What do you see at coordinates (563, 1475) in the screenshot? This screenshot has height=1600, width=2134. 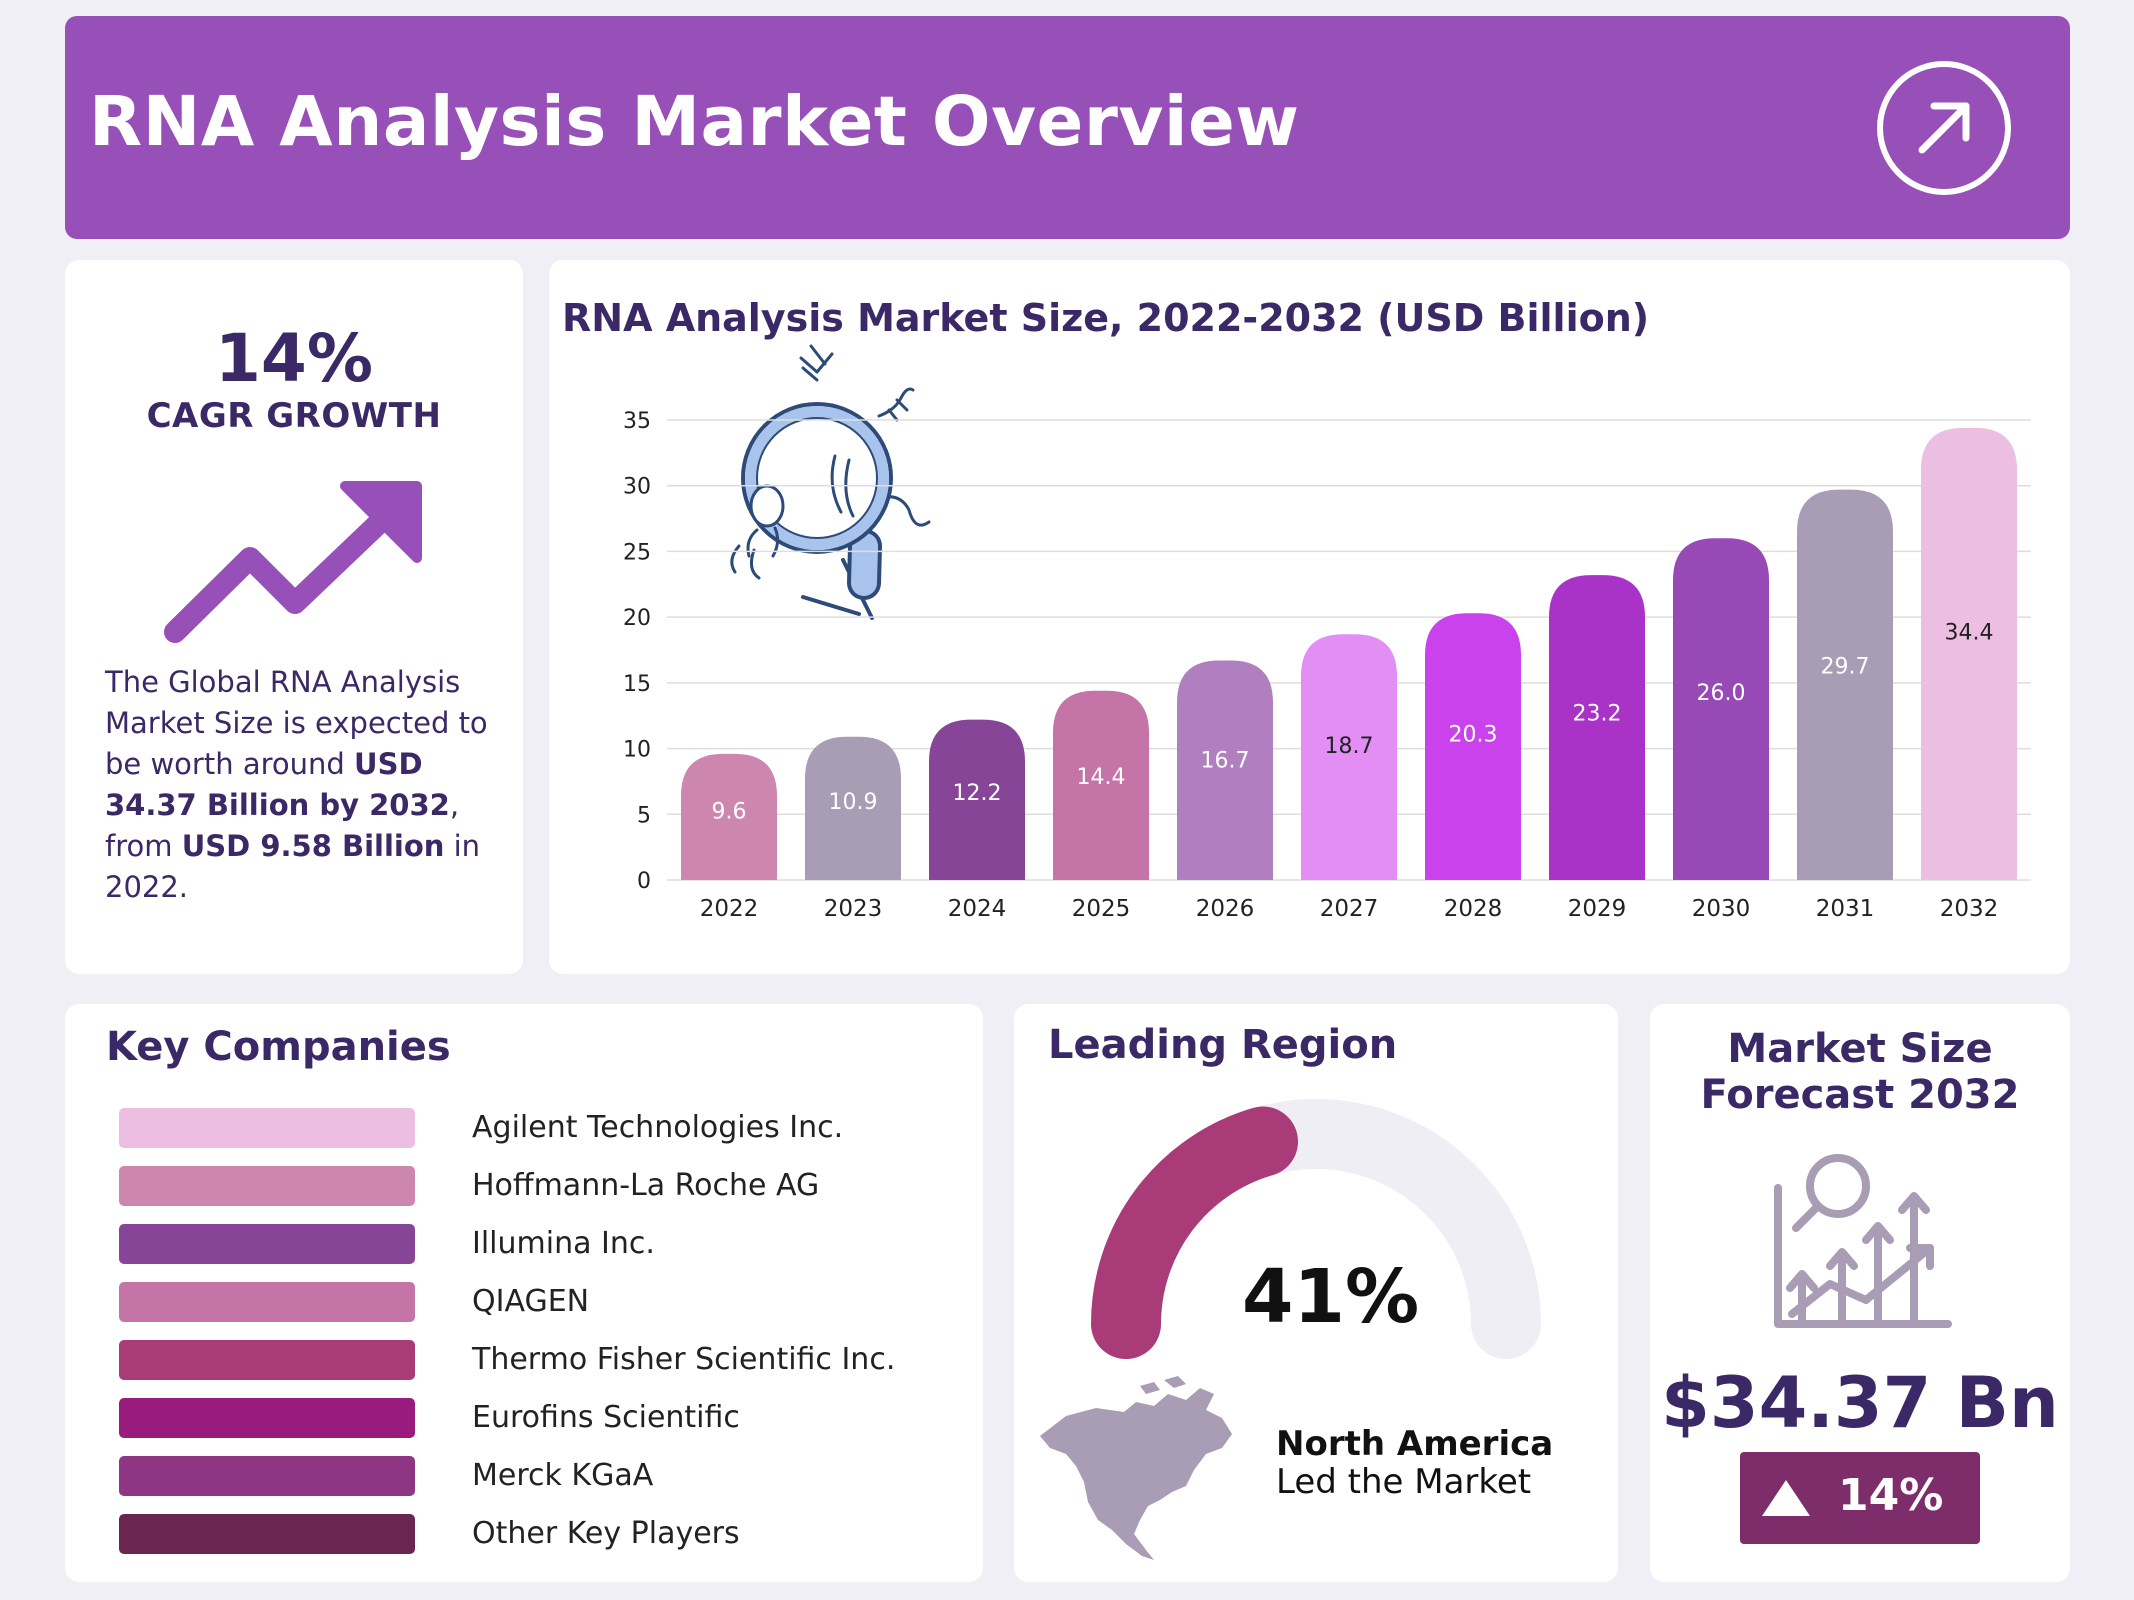 I see `company-name: Merck KGaA` at bounding box center [563, 1475].